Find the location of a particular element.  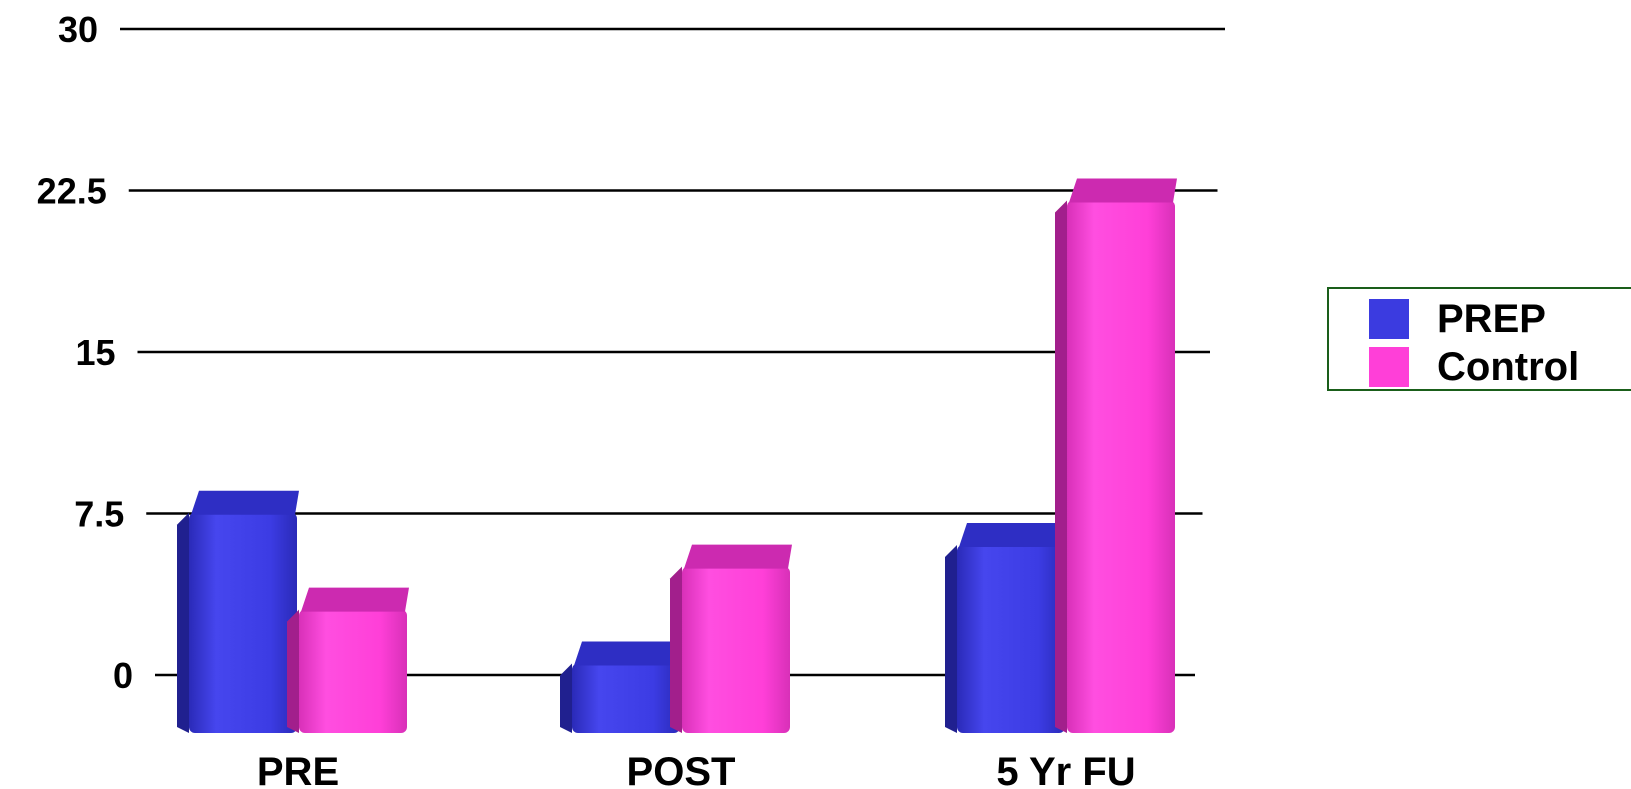

x-category-label: POST is located at coordinates (681, 769).